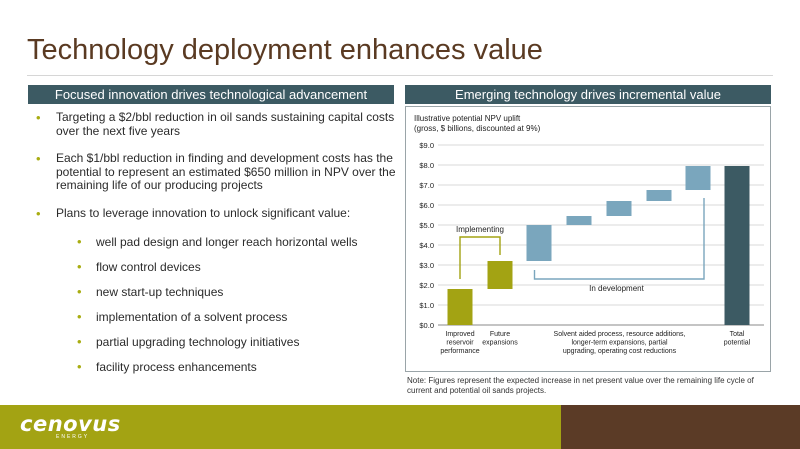  What do you see at coordinates (459, 334) in the screenshot?
I see `x-category-label: Improved` at bounding box center [459, 334].